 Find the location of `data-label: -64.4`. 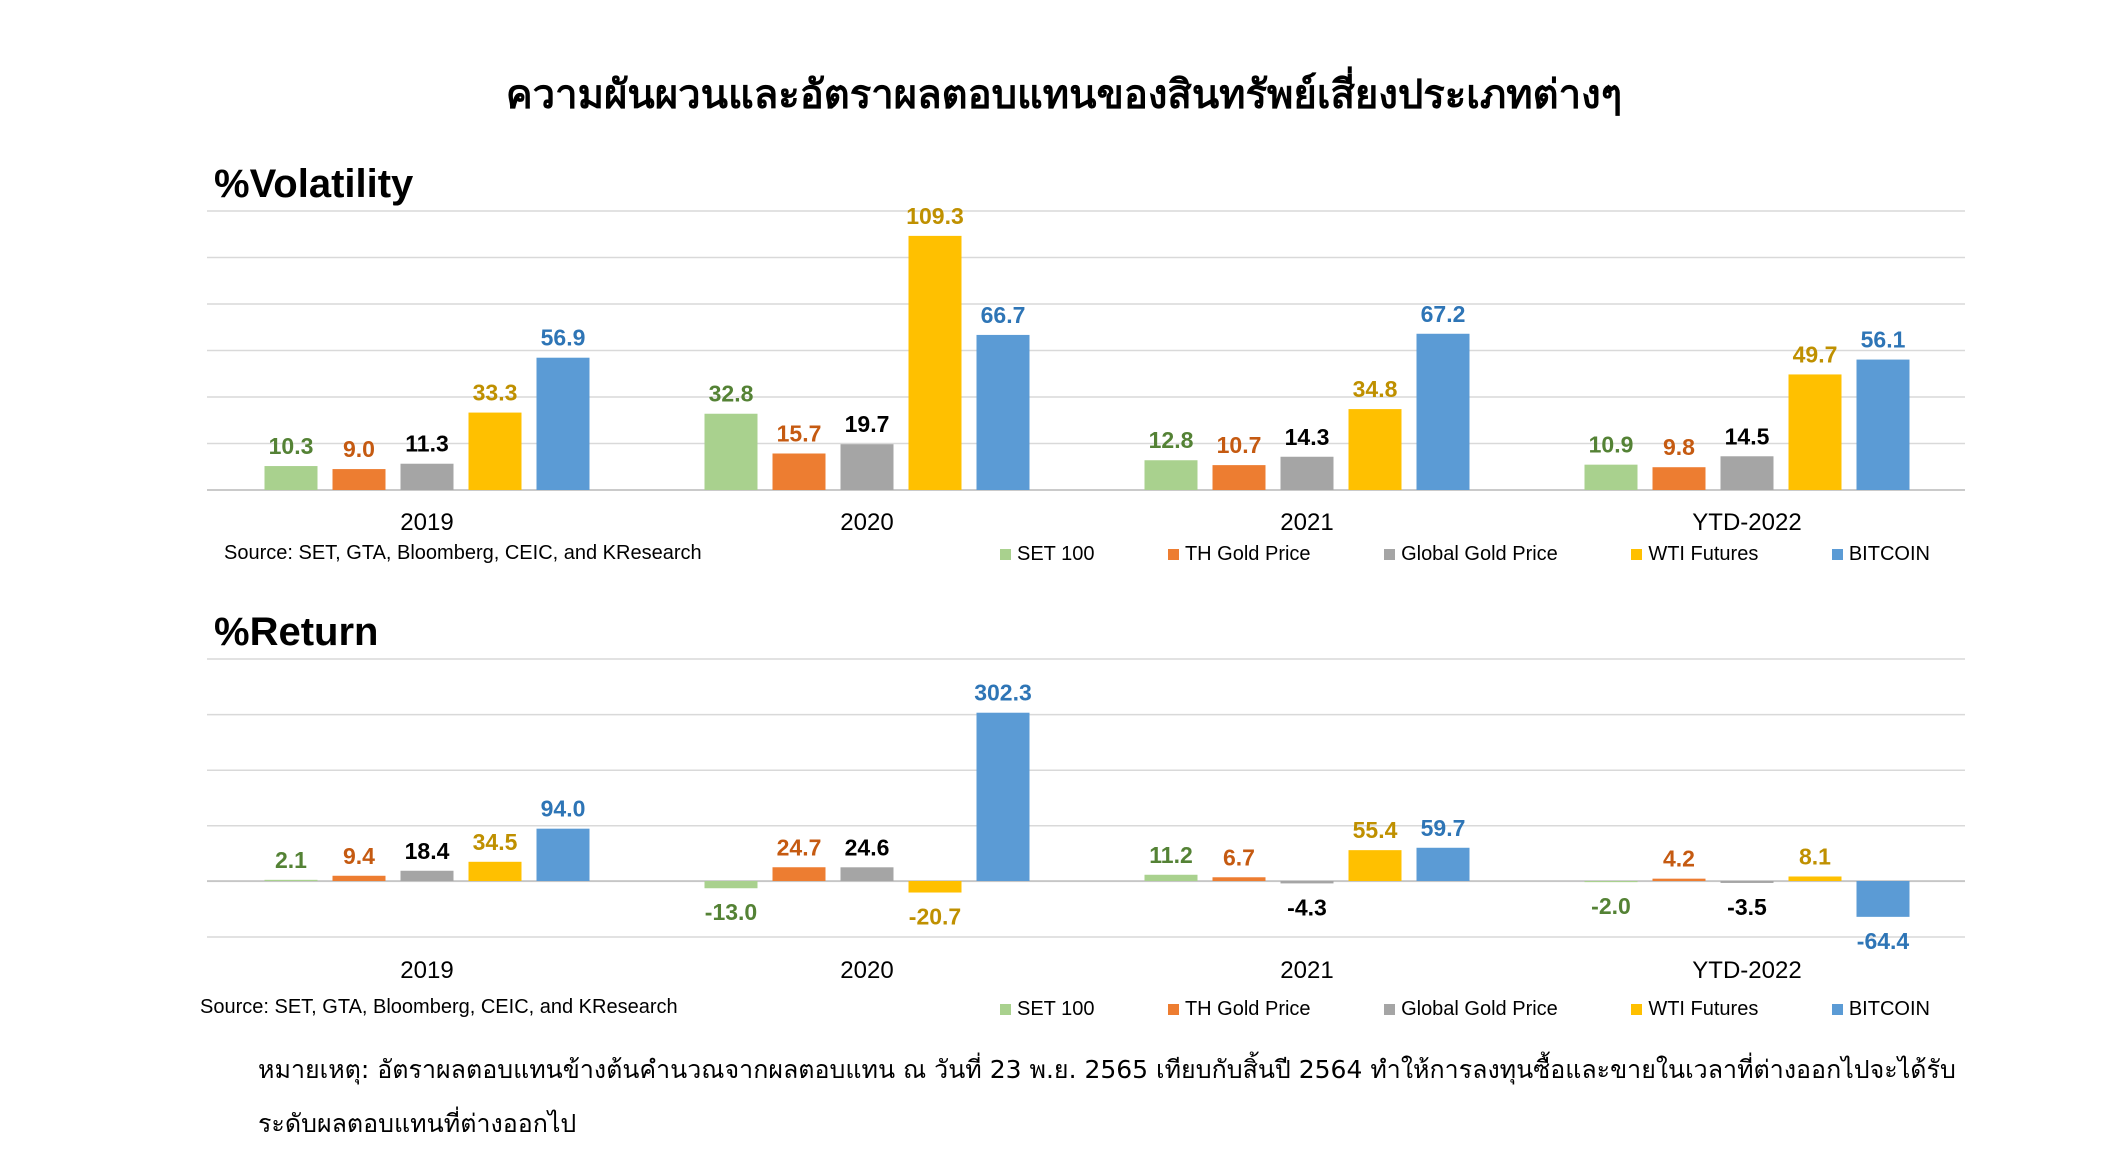

data-label: -64.4 is located at coordinates (1883, 941).